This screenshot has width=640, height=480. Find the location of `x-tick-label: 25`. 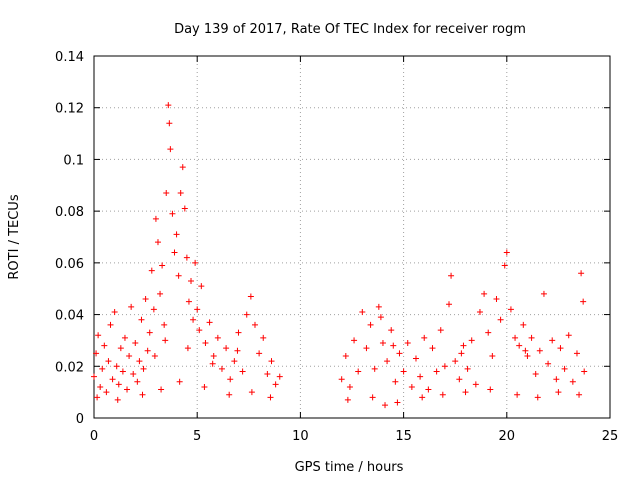

x-tick-label: 25 is located at coordinates (610, 436).